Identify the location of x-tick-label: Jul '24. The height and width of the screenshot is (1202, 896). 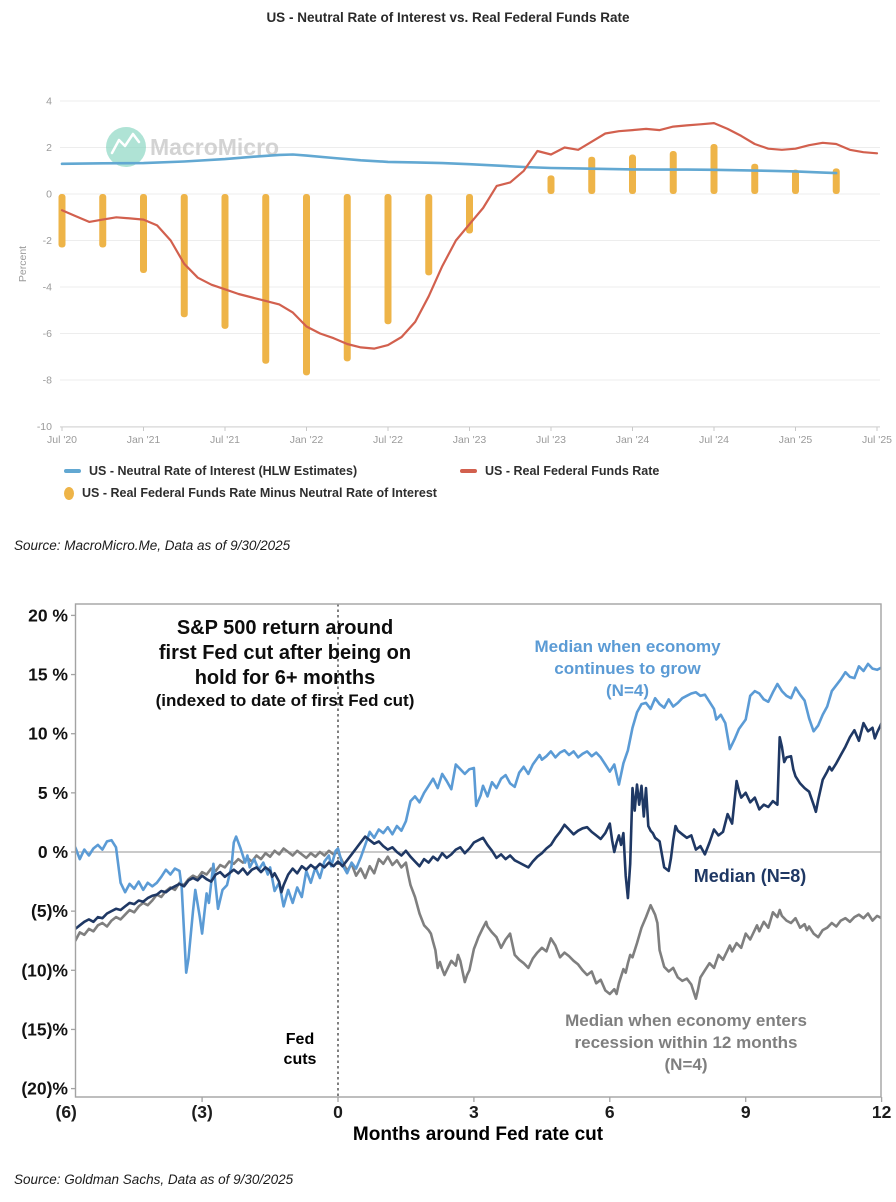
(714, 440).